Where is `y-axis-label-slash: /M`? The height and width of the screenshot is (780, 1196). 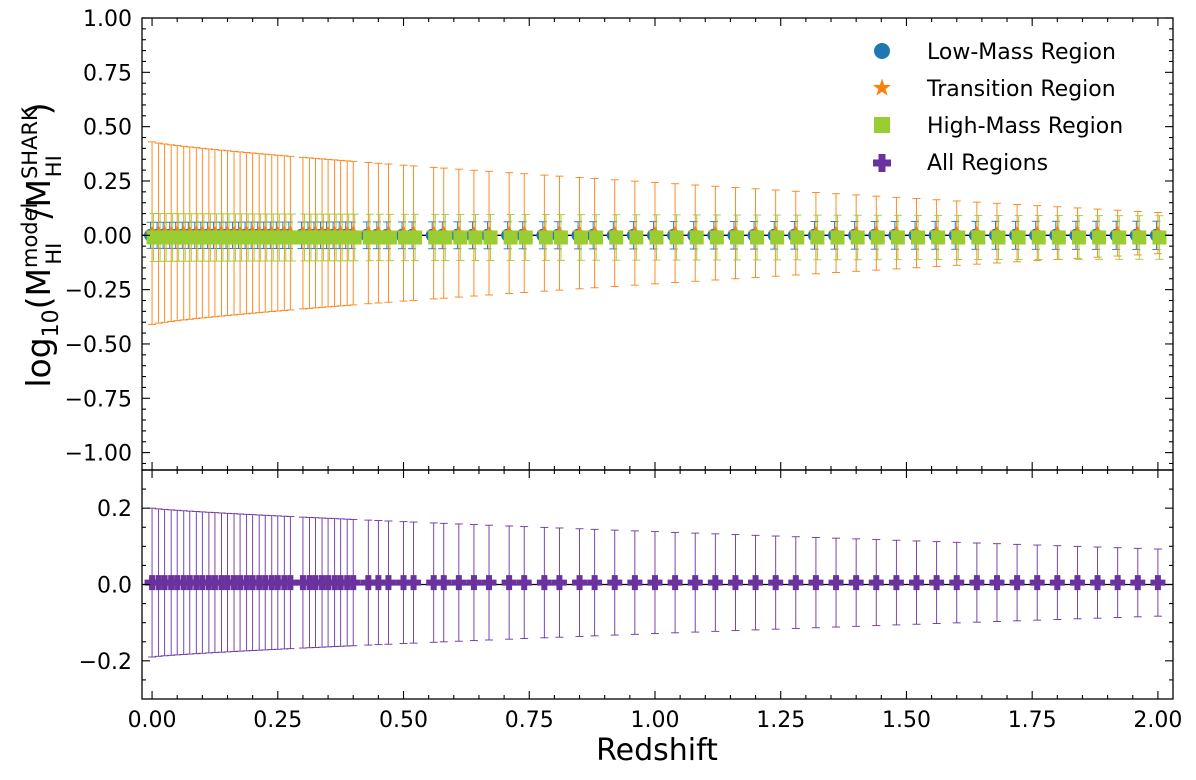 y-axis-label-slash: /M is located at coordinates (38, 199).